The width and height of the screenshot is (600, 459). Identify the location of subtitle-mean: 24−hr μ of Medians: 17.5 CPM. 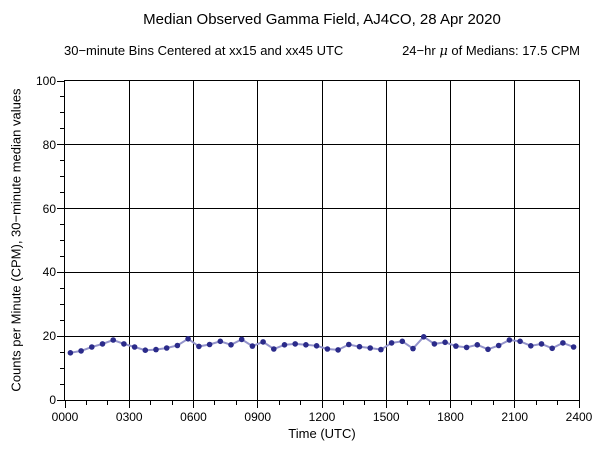
(491, 51).